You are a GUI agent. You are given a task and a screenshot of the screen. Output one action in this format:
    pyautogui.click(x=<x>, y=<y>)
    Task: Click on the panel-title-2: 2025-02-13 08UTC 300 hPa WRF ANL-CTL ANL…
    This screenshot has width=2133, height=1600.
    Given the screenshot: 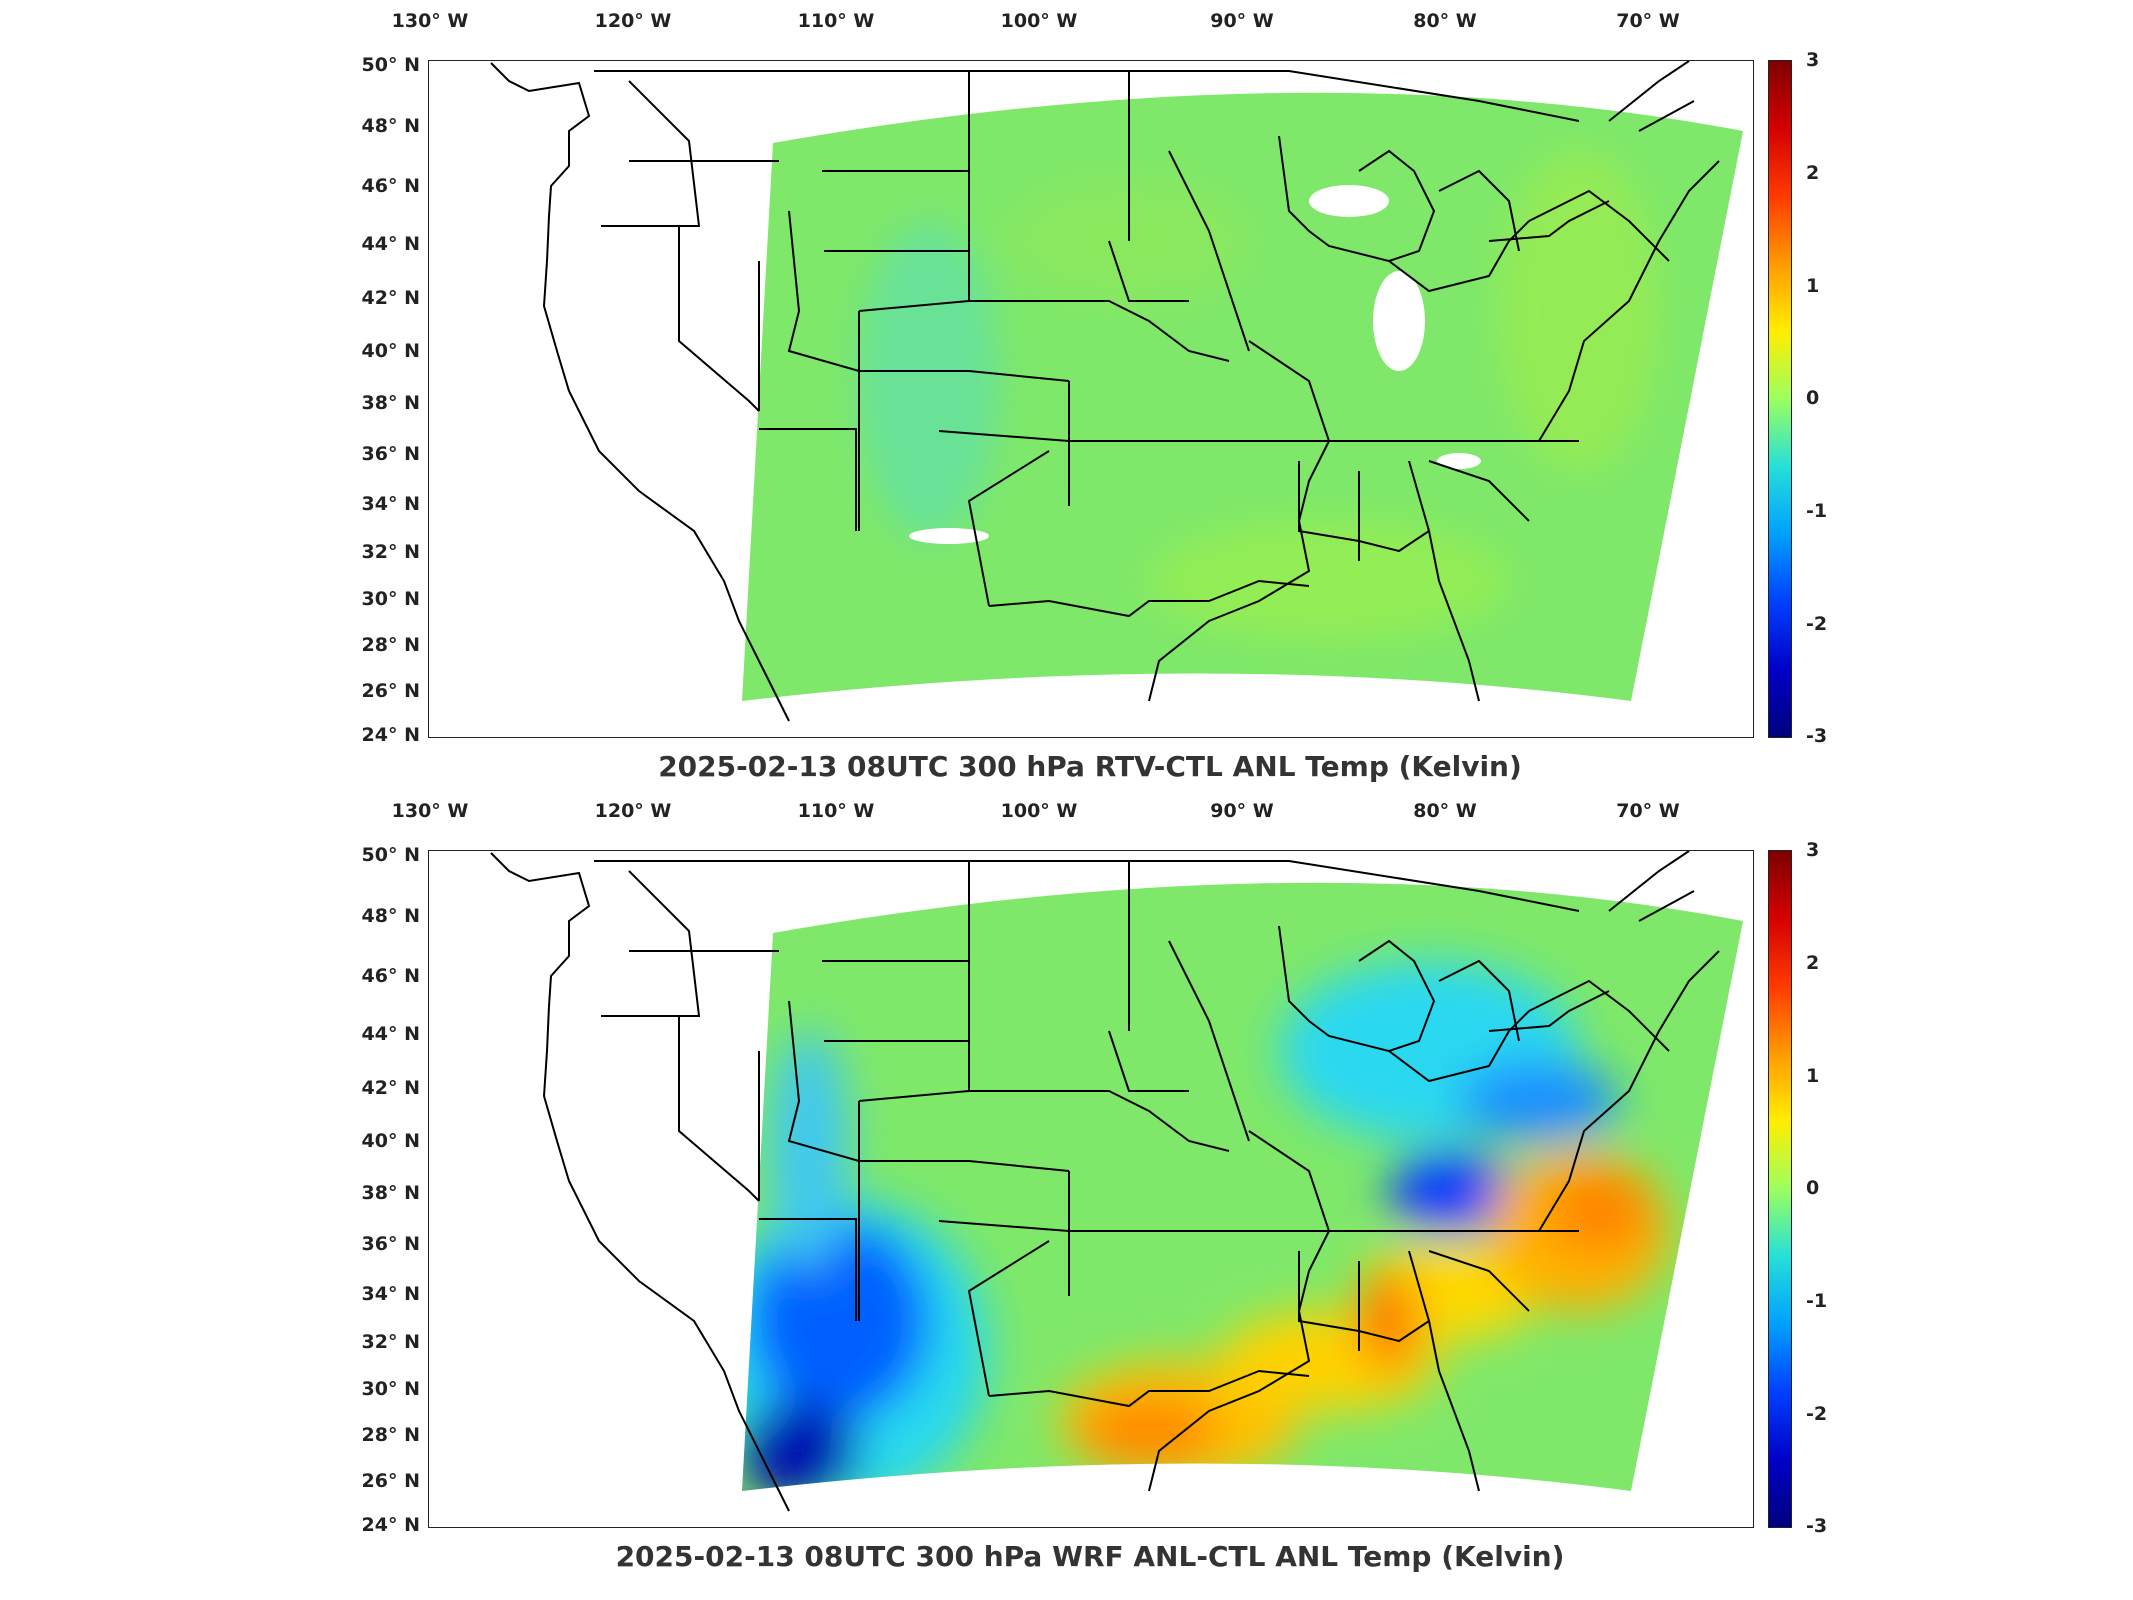 What is the action you would take?
    pyautogui.click(x=1090, y=1556)
    